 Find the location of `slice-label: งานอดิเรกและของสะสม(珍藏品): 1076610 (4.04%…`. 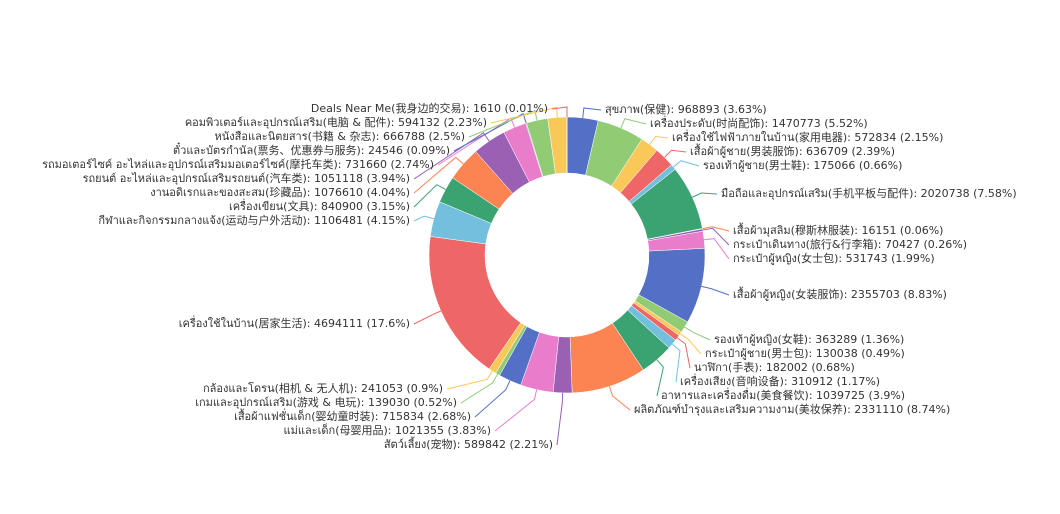

slice-label: งานอดิเรกและของสะสม(珍藏品): 1076610 (4.04%… is located at coordinates (280, 192).